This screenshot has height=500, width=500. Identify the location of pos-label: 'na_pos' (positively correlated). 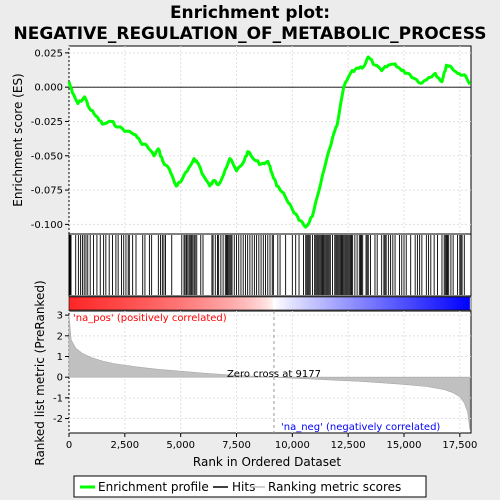
(150, 318).